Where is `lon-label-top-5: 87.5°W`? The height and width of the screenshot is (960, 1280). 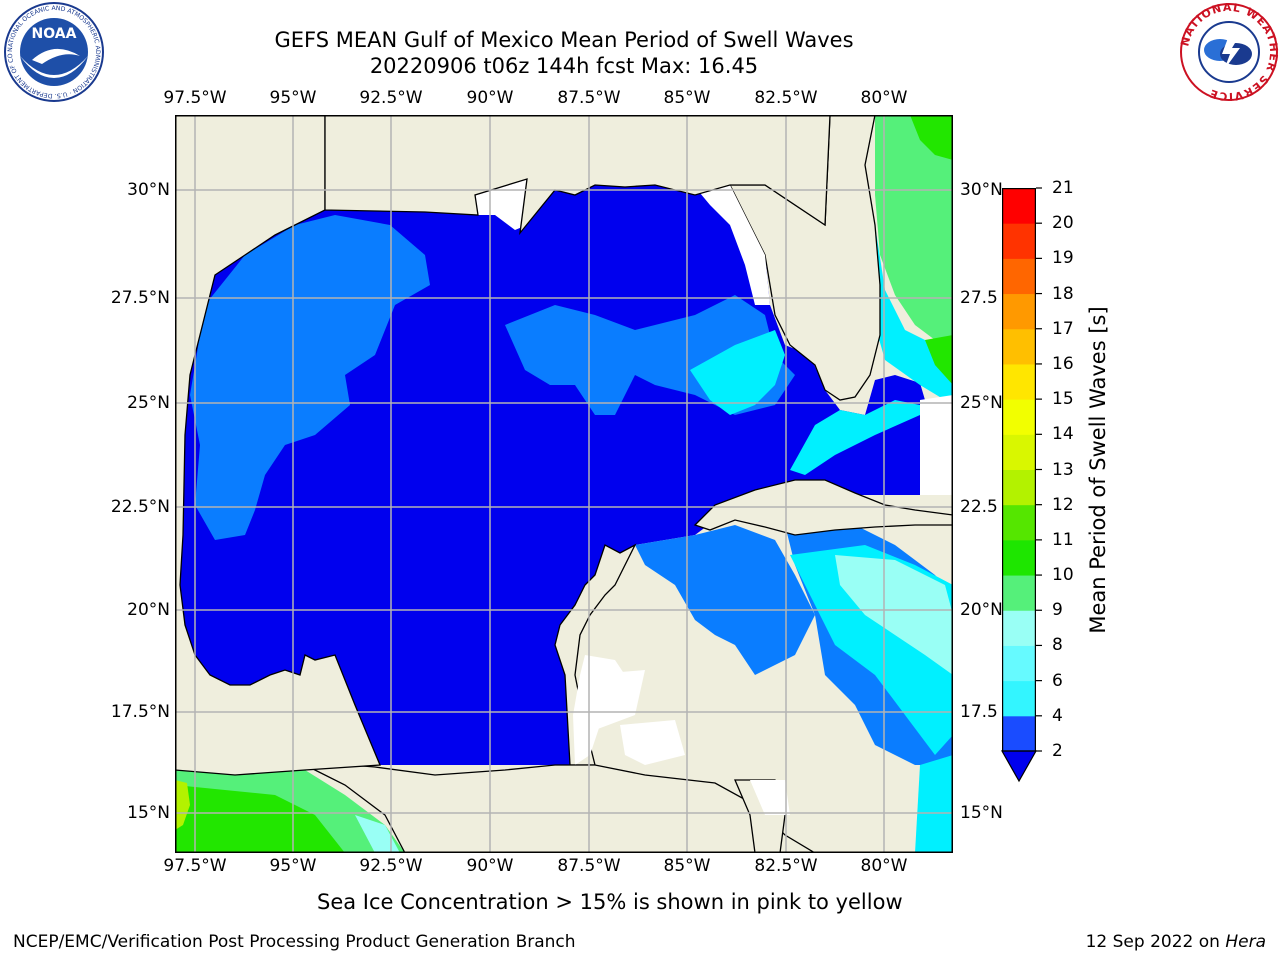 lon-label-top-5: 87.5°W is located at coordinates (589, 98).